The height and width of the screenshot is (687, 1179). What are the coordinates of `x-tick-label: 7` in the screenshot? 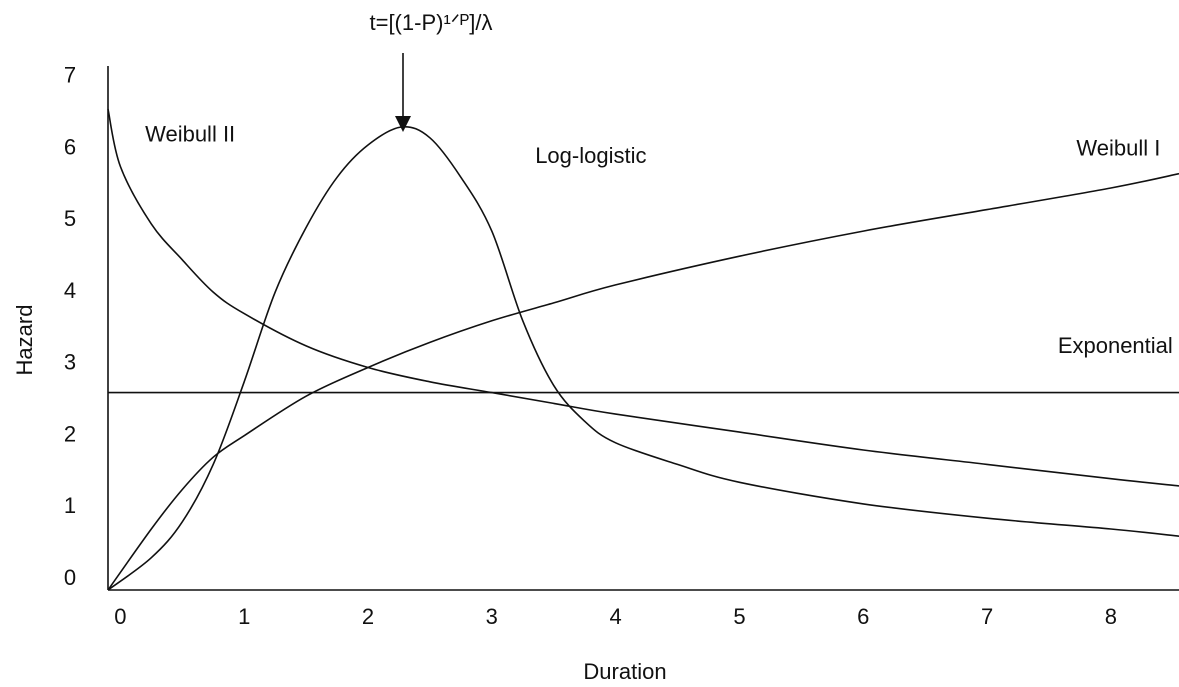 It's located at (987, 616).